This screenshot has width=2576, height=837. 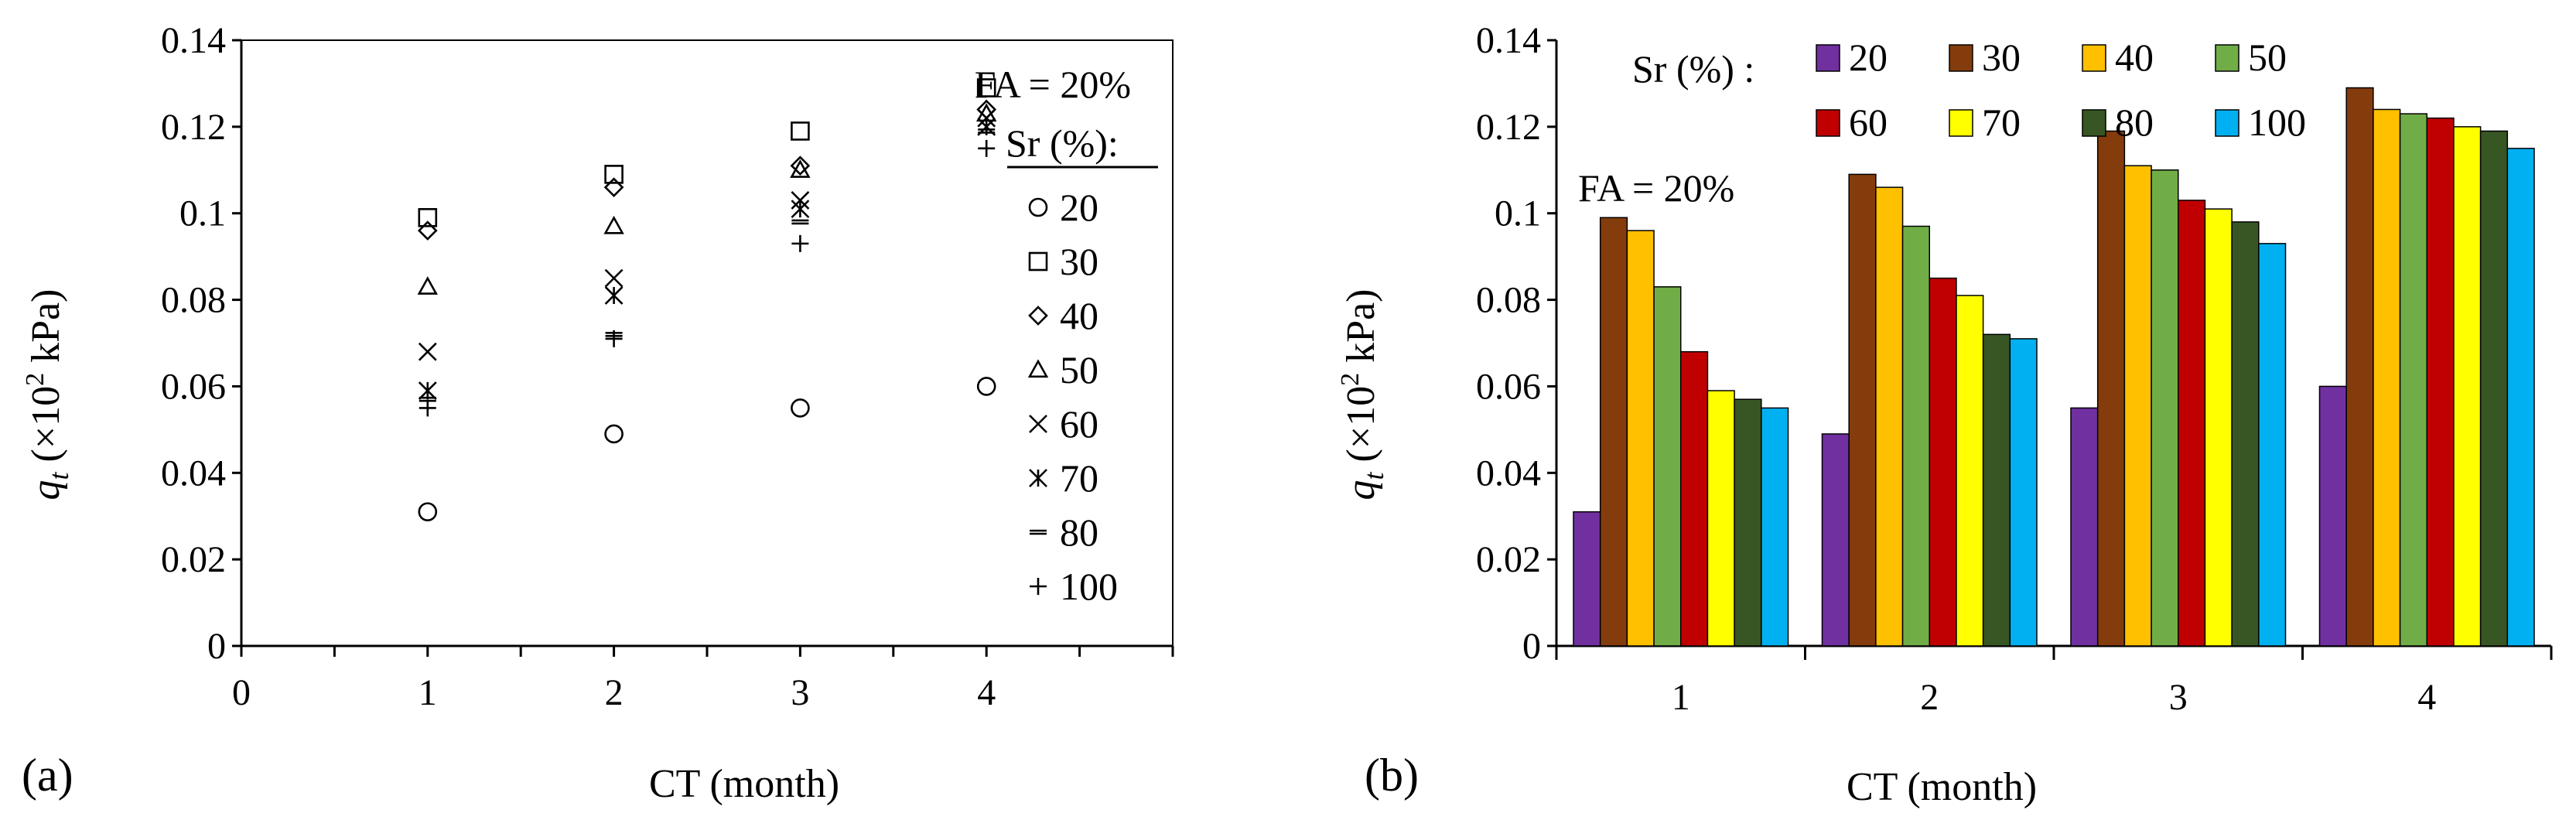 What do you see at coordinates (2061, 90) in the screenshot?
I see `bar-legend: 20 30 40 50 60 70 80 100` at bounding box center [2061, 90].